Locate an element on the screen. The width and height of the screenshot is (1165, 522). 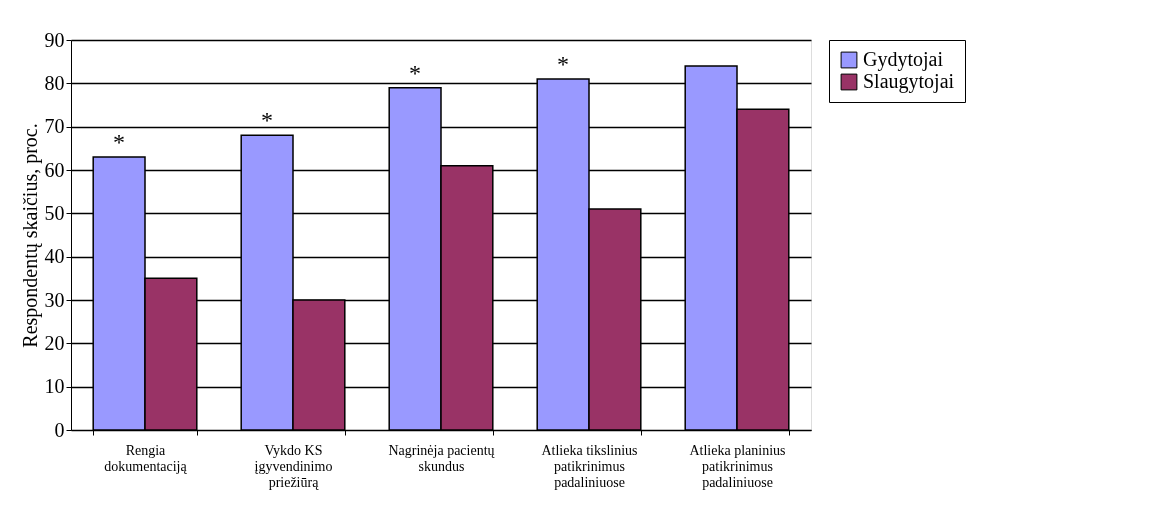
y-tick-label: 60 is located at coordinates (54, 169).